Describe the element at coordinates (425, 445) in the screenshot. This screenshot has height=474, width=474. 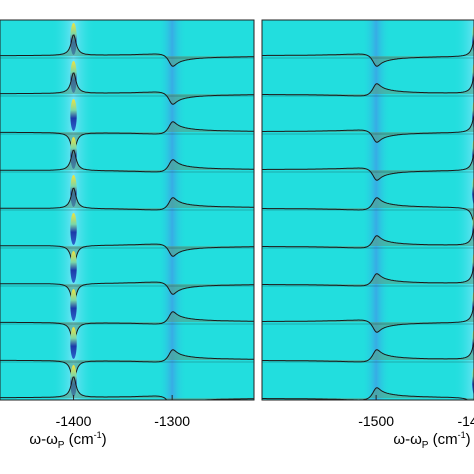
I see `right-x-label-sub: P` at that location.